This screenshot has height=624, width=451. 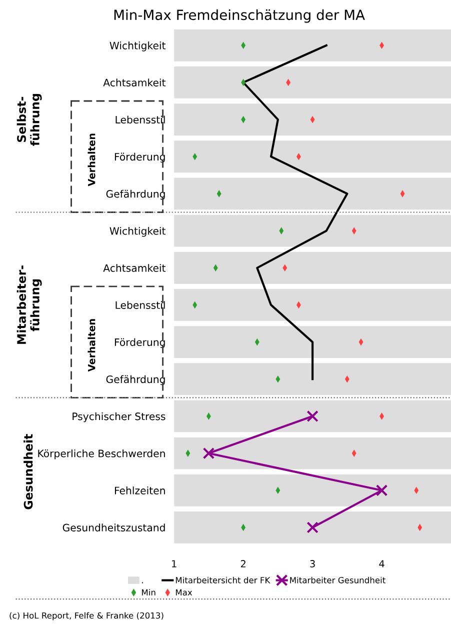 I want to click on x-tick-label: 4, so click(x=381, y=564).